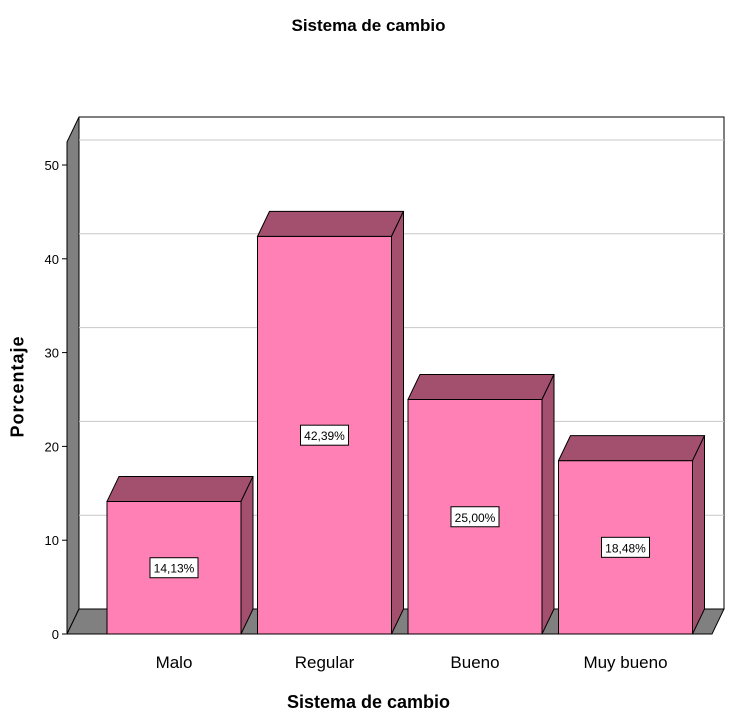  Describe the element at coordinates (325, 662) in the screenshot. I see `x-tick-label: Regular` at that location.